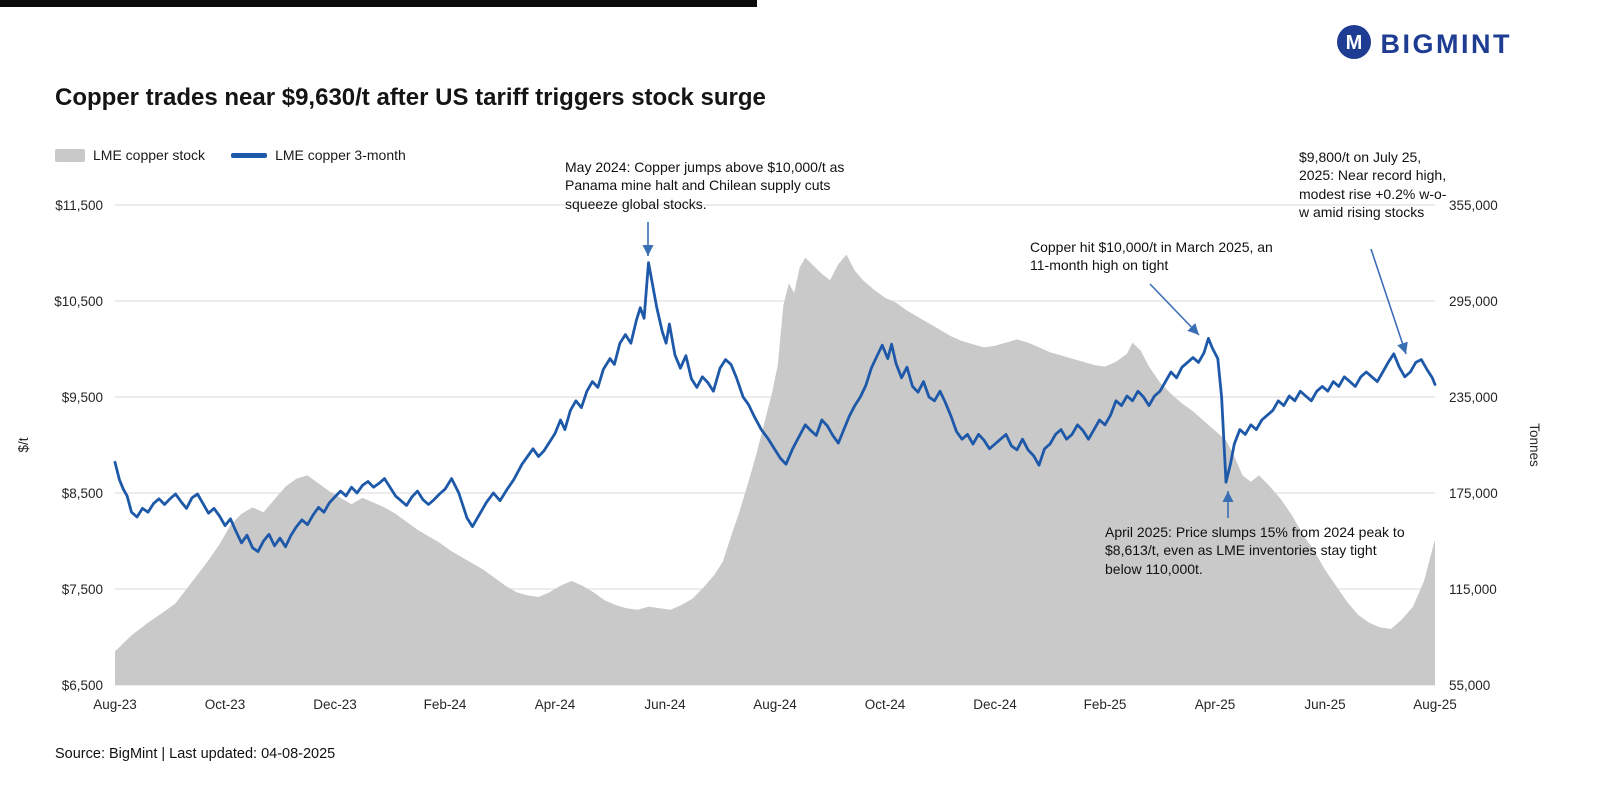 The image size is (1600, 800). What do you see at coordinates (1473, 589) in the screenshot?
I see `svg-text: 115,000` at bounding box center [1473, 589].